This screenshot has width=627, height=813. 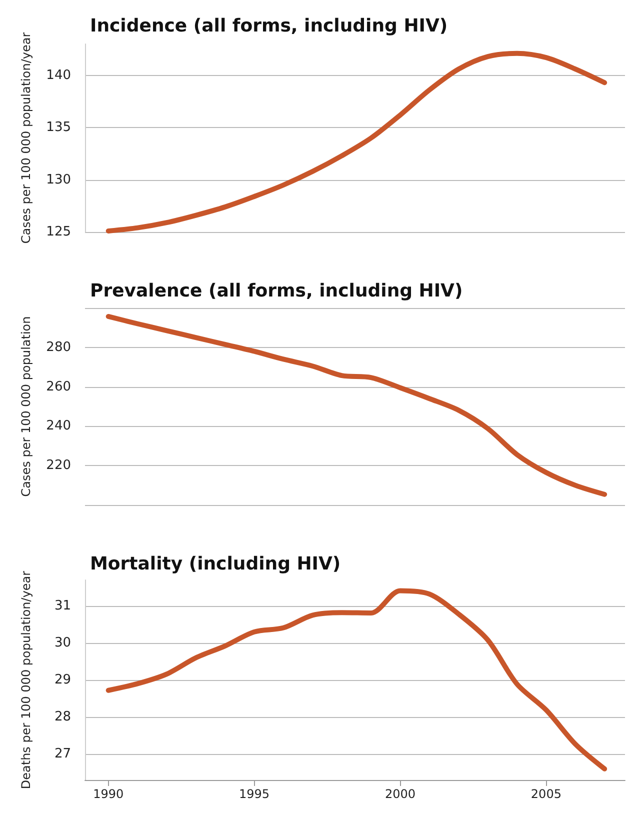 I want to click on y-axis-title: Cases per 100 000 population, so click(x=26, y=406).